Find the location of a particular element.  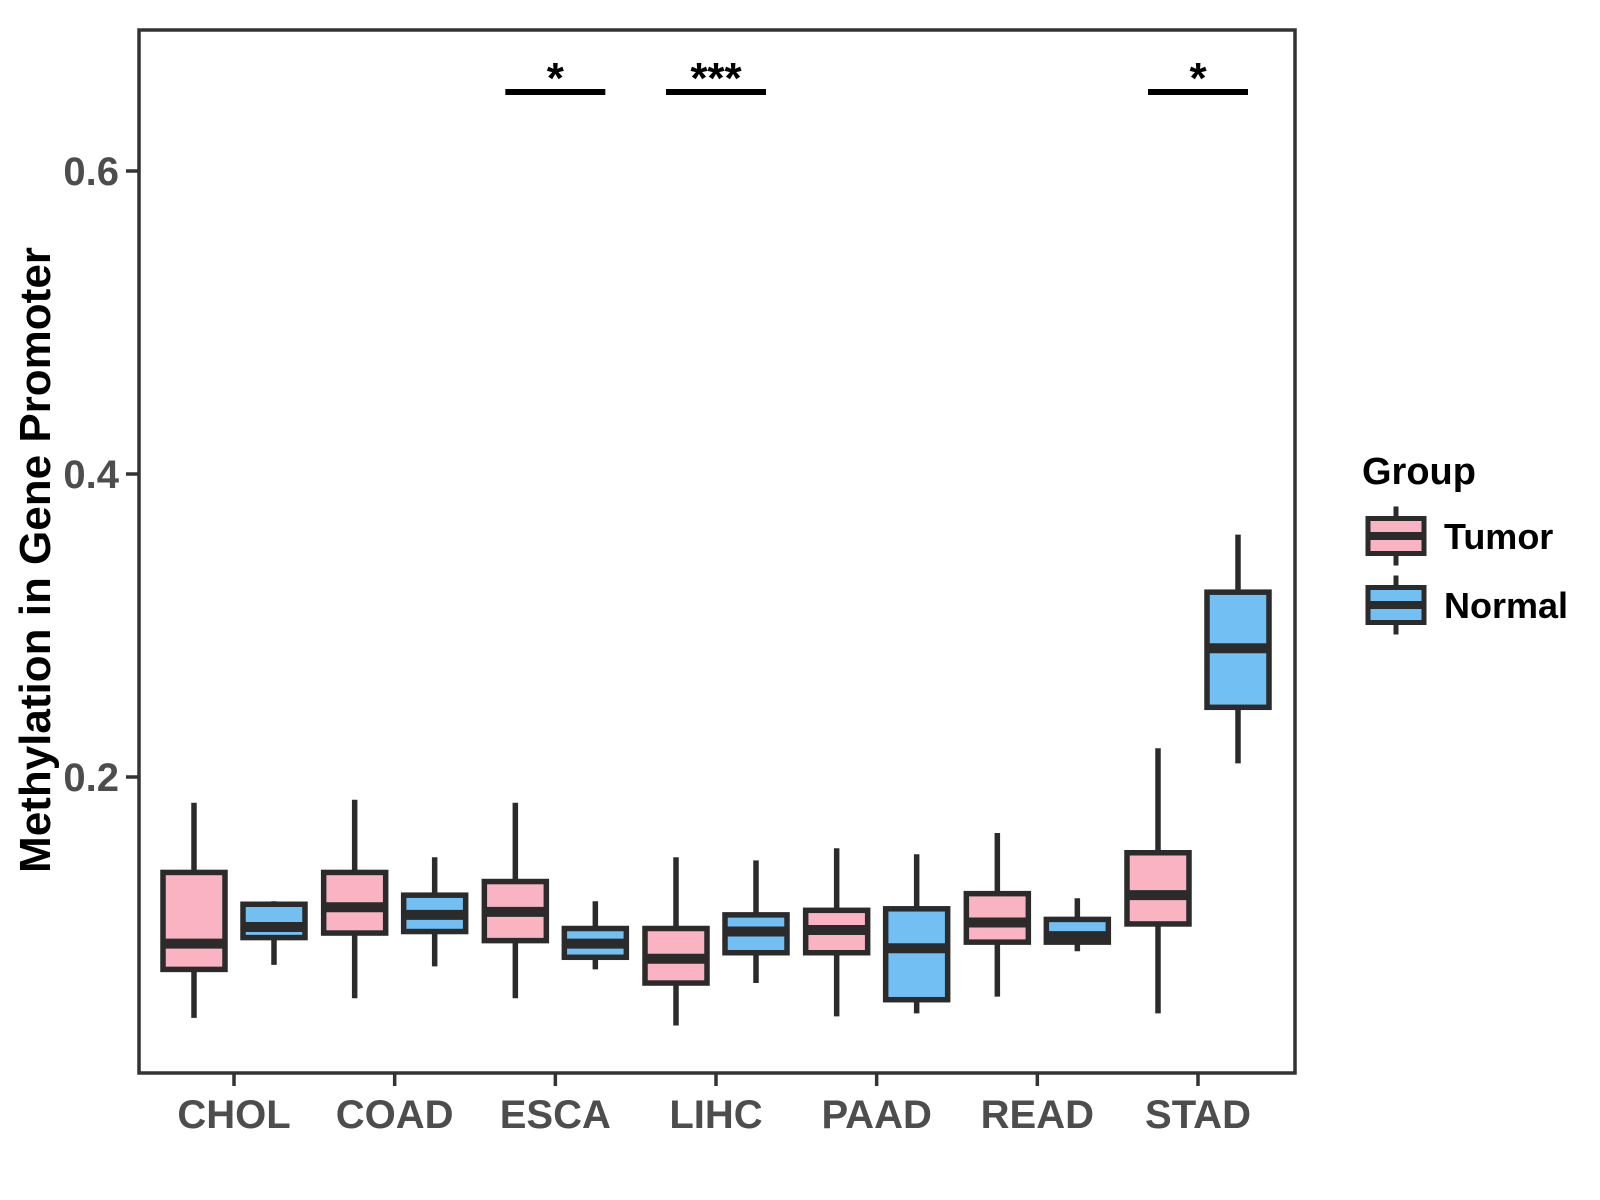

boxplot-normal-STAD is located at coordinates (1238, 649).